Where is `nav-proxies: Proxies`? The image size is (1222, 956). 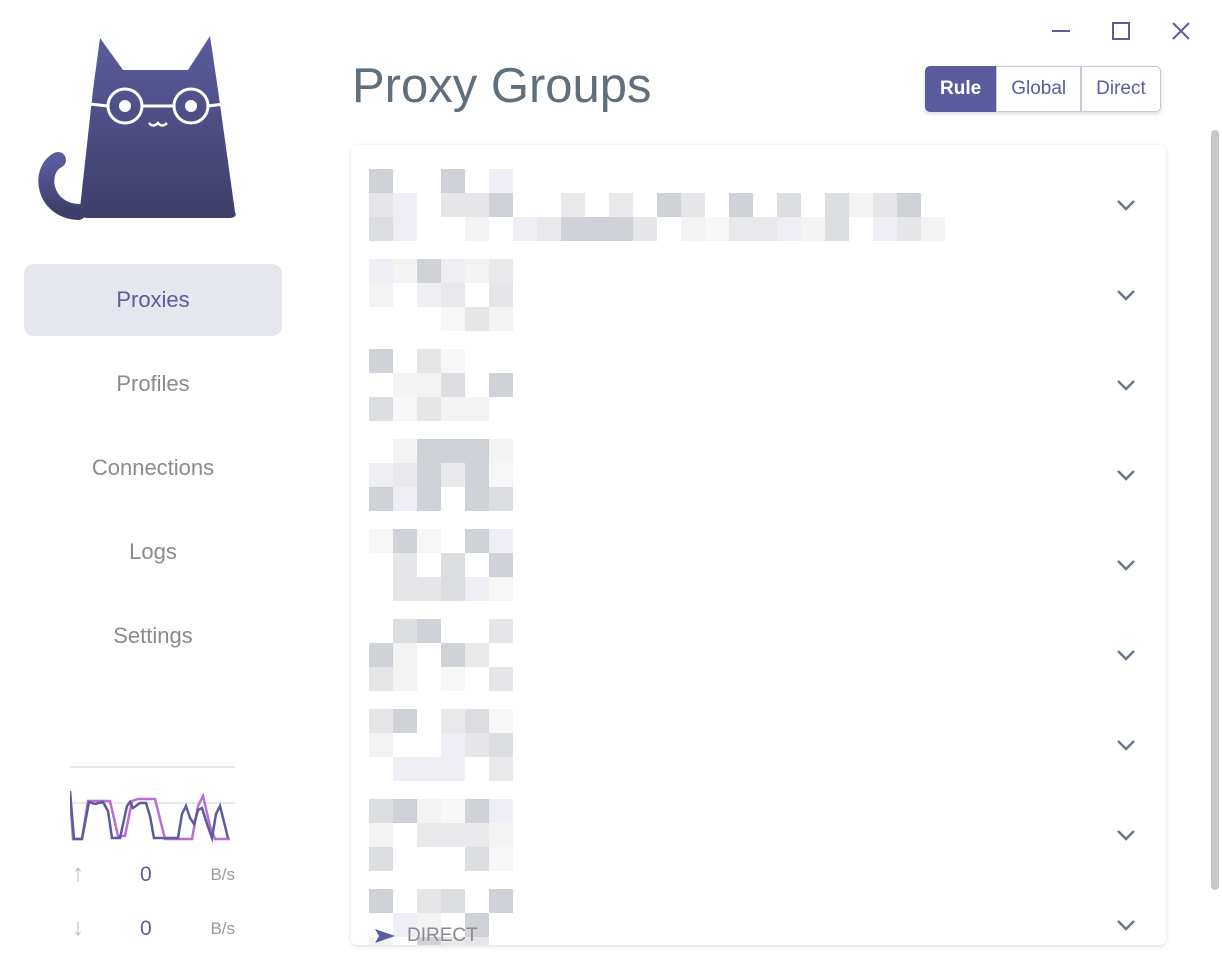
nav-proxies: Proxies is located at coordinates (153, 300).